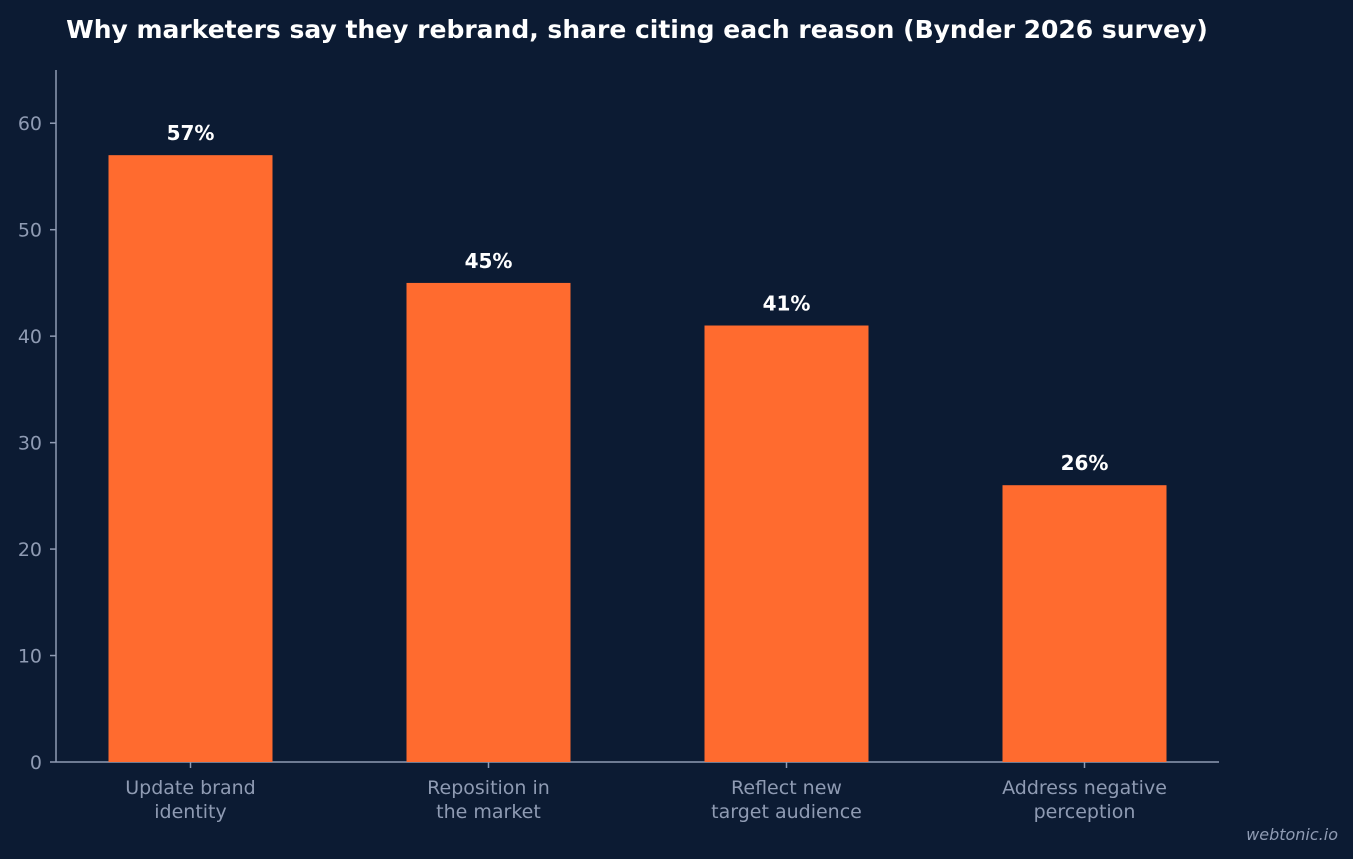 The image size is (1353, 859). I want to click on category-label-1-line-1: the market, so click(488, 812).